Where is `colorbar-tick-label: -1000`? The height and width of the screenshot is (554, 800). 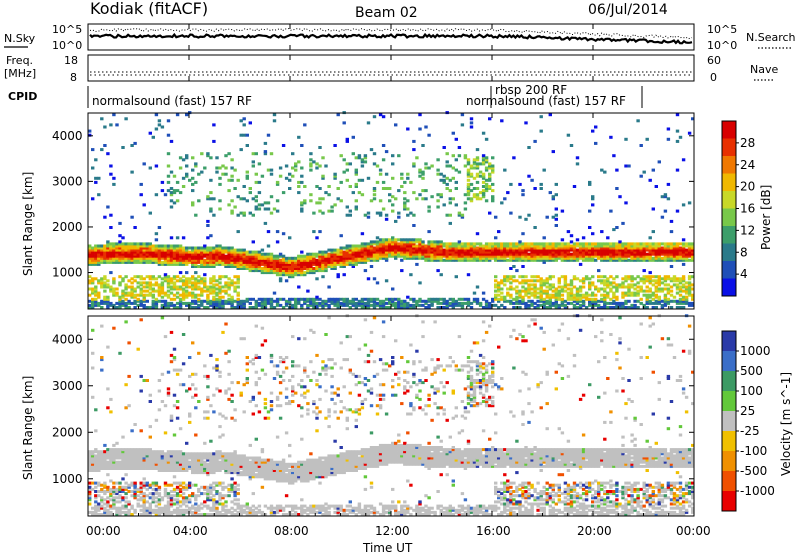 colorbar-tick-label: -1000 is located at coordinates (757, 491).